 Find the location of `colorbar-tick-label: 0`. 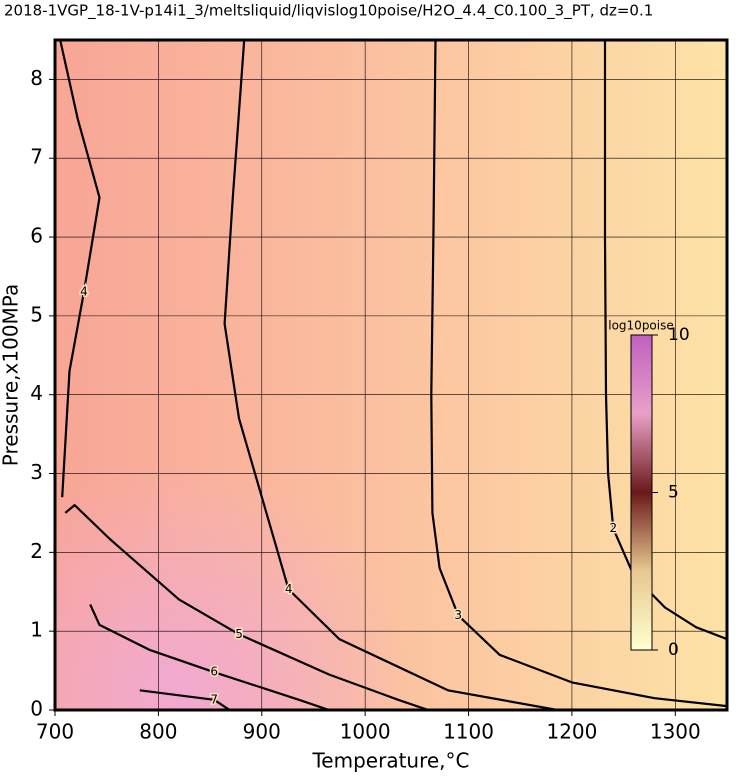

colorbar-tick-label: 0 is located at coordinates (673, 650).